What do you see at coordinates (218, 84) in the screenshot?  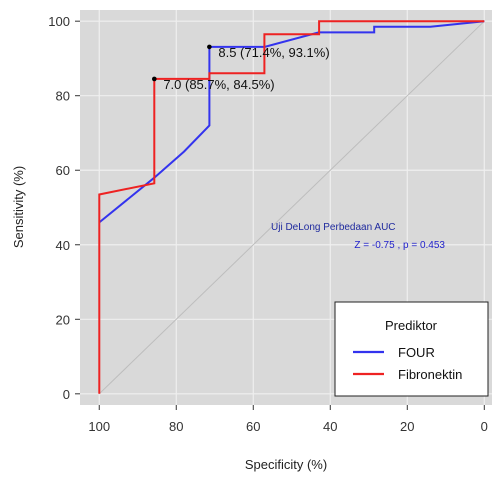 I see `threshold-label-1: 7.0 (85.7%, 84.5%)` at bounding box center [218, 84].